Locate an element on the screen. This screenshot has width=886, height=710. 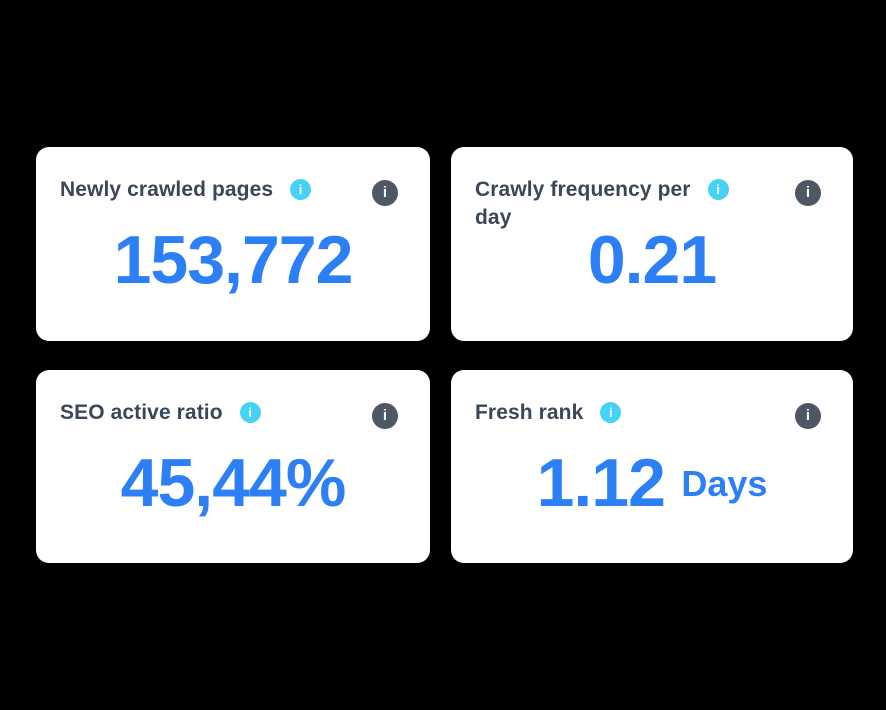
metric-title: SEO active ratio is located at coordinates (141, 412).